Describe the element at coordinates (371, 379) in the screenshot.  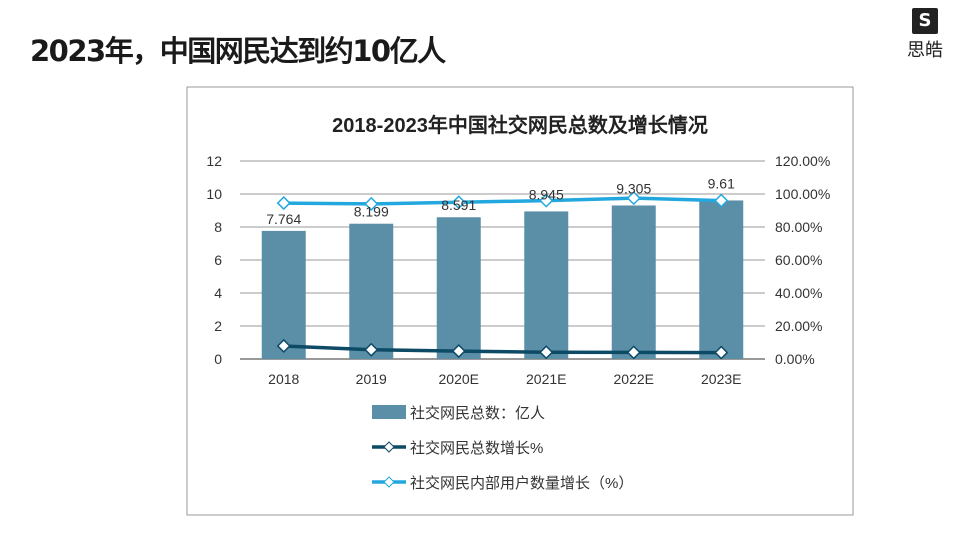
I see `x-tick-label: 2019` at that location.